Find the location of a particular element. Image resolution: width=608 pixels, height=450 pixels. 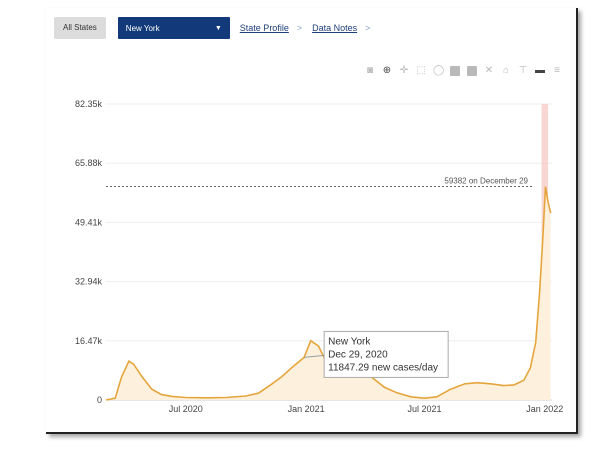

chevron-down-icon: ▼ is located at coordinates (218, 28).